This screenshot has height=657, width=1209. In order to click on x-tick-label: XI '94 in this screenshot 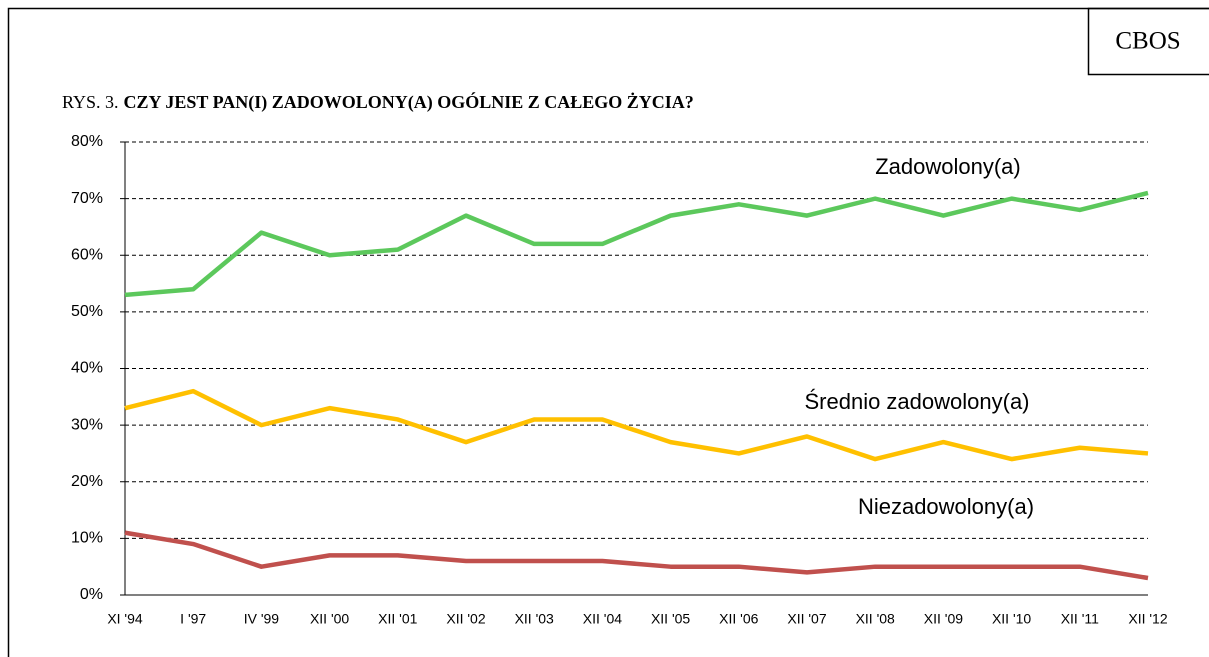, I will do `click(125, 619)`.